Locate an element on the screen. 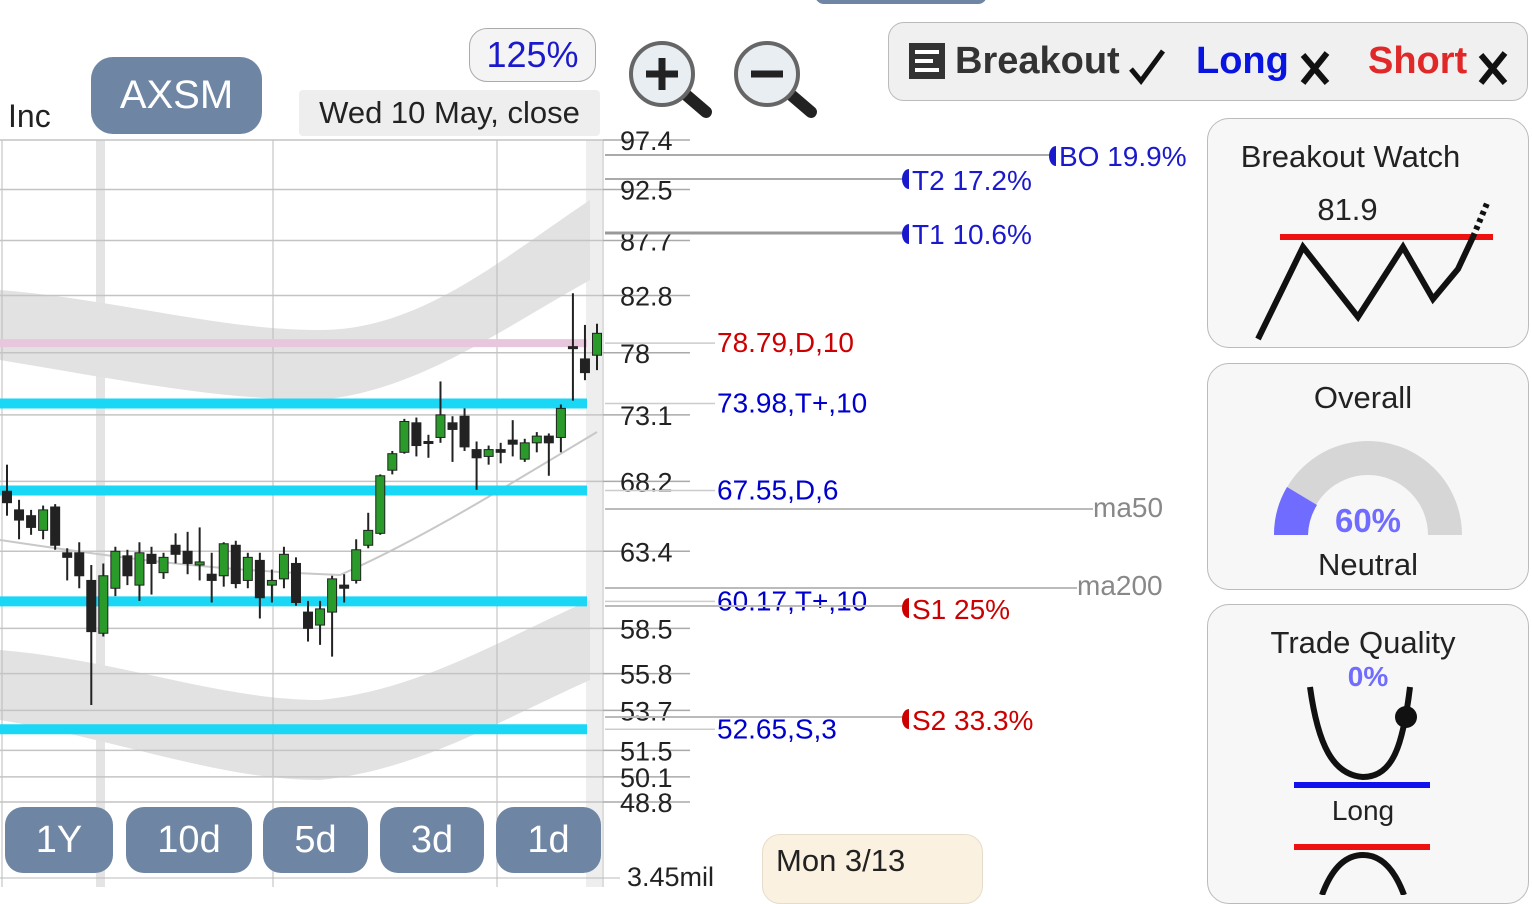 This screenshot has height=904, width=1532. breakout-icon is located at coordinates (1374, 270).